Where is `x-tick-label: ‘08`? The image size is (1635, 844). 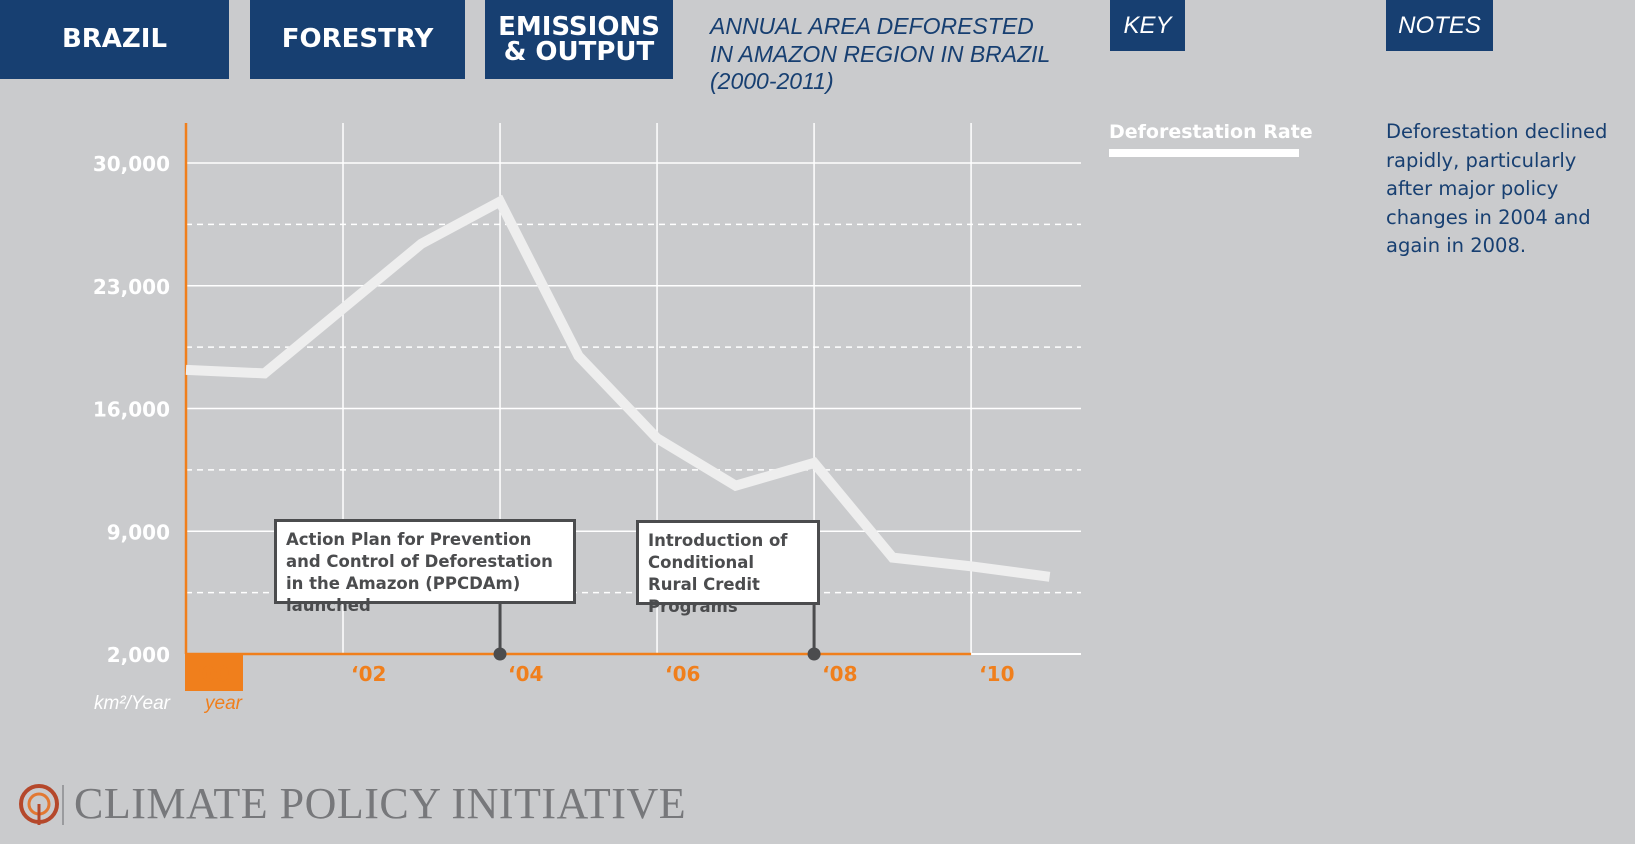 x-tick-label: ‘08 is located at coordinates (839, 674).